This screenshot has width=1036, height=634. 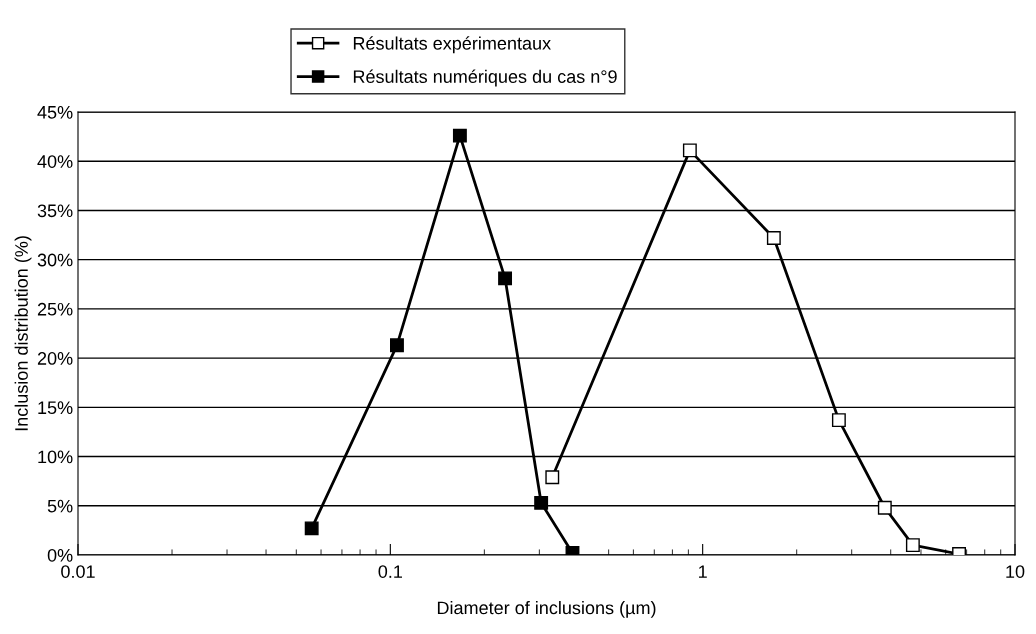 What do you see at coordinates (546, 609) in the screenshot?
I see `x-axis-title: Diameter of inclusions (µm)` at bounding box center [546, 609].